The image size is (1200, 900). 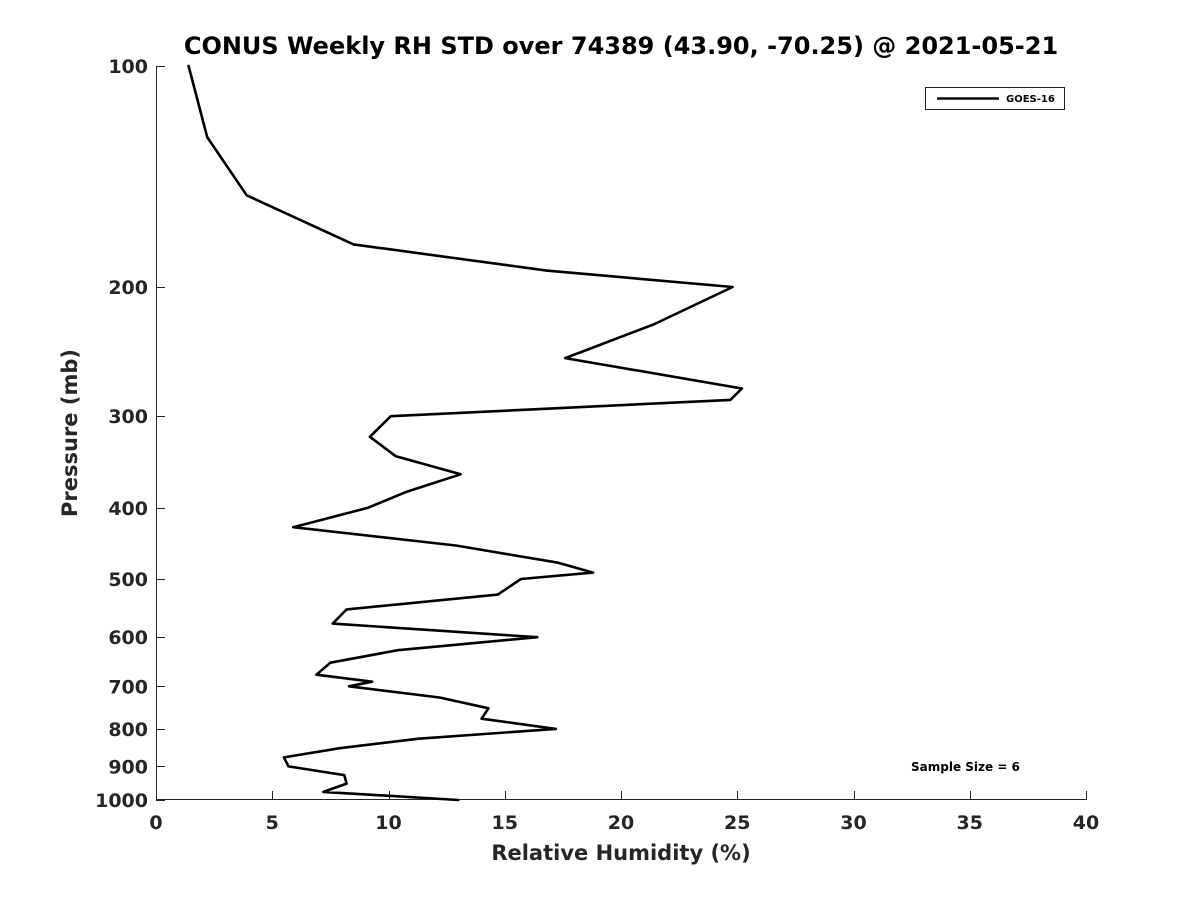 What do you see at coordinates (388, 823) in the screenshot?
I see `x-tick-label: 10` at bounding box center [388, 823].